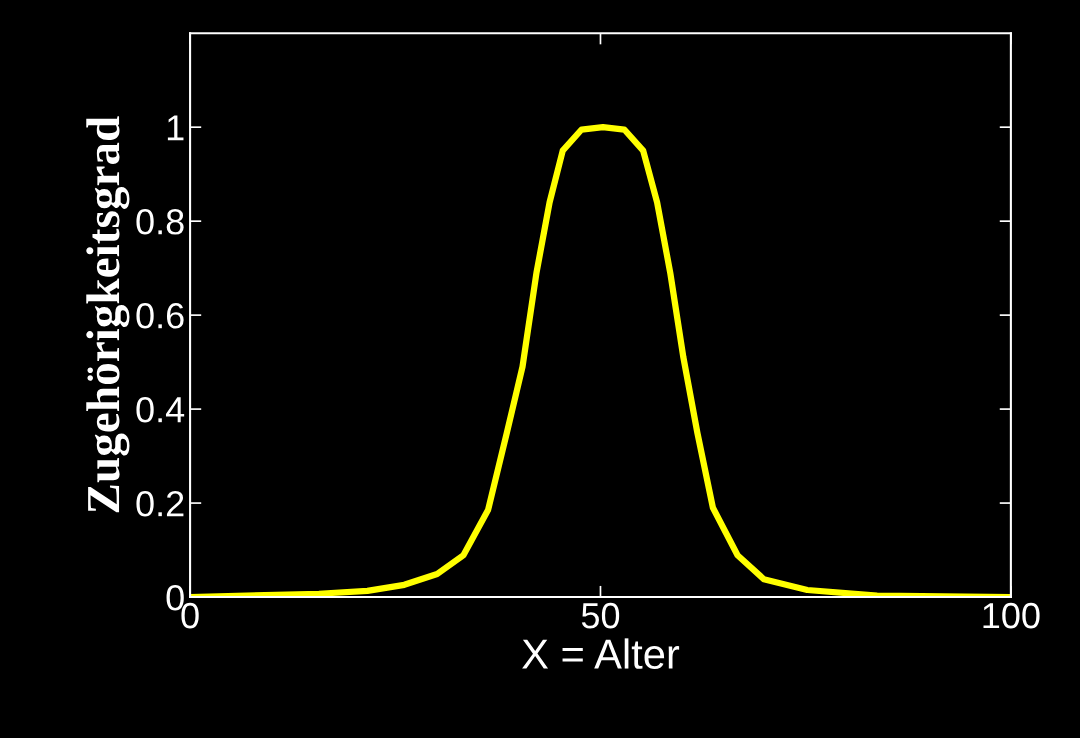 The width and height of the screenshot is (1080, 738). What do you see at coordinates (600, 615) in the screenshot?
I see `x-tick-label: 50` at bounding box center [600, 615].